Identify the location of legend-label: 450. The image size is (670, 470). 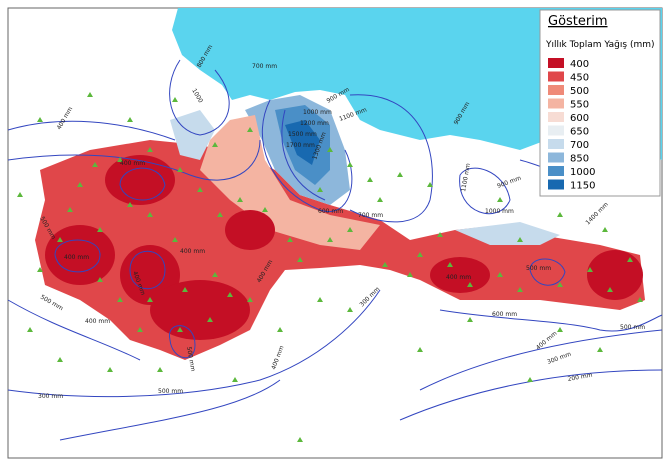
(579, 78).